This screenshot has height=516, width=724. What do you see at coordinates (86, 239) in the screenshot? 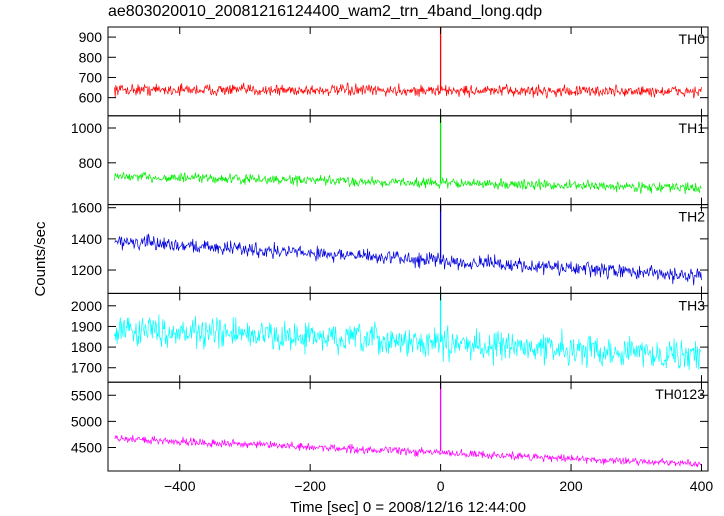
I see `y-tick-label: 1400` at bounding box center [86, 239].